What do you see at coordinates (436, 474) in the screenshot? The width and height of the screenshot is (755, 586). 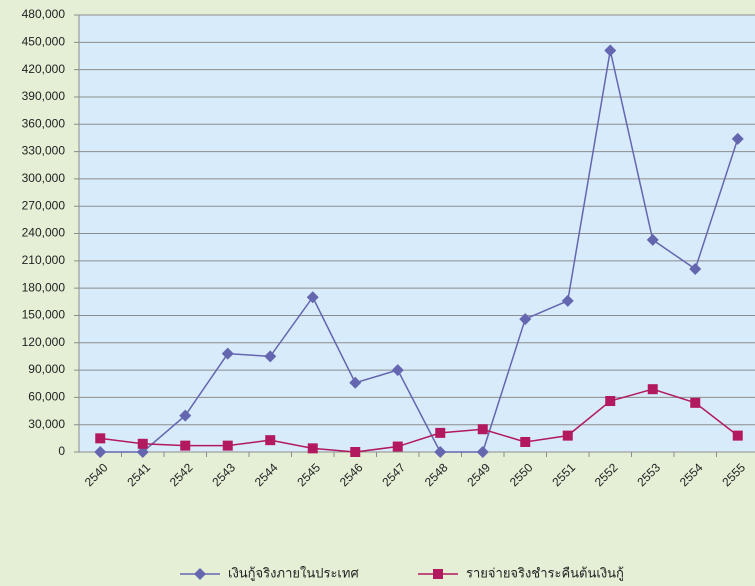 I see `x-tick-label: 2548` at bounding box center [436, 474].